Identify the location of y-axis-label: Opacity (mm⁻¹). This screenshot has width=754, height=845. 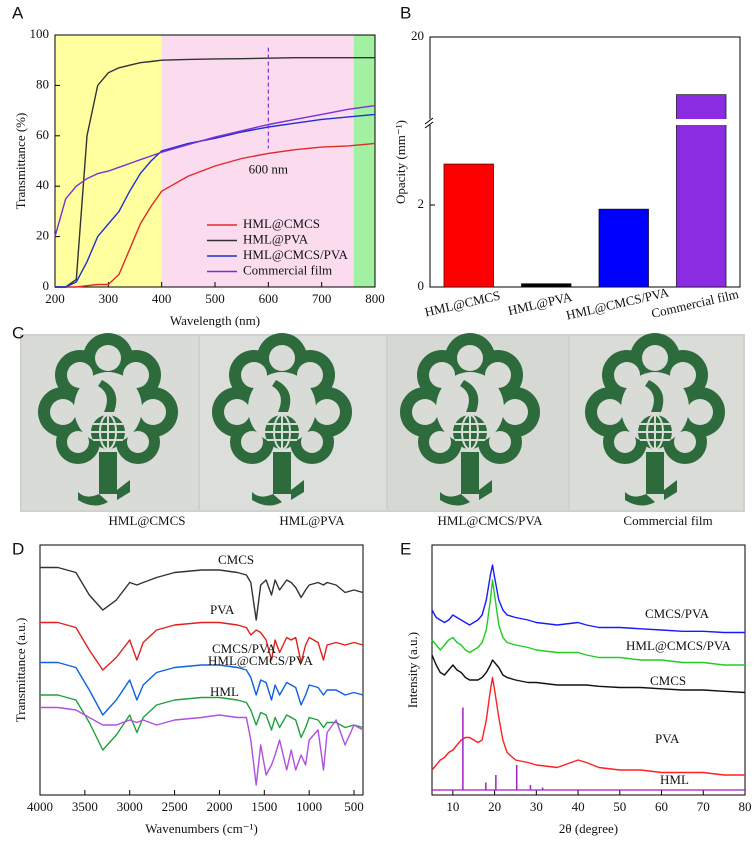
(400, 162).